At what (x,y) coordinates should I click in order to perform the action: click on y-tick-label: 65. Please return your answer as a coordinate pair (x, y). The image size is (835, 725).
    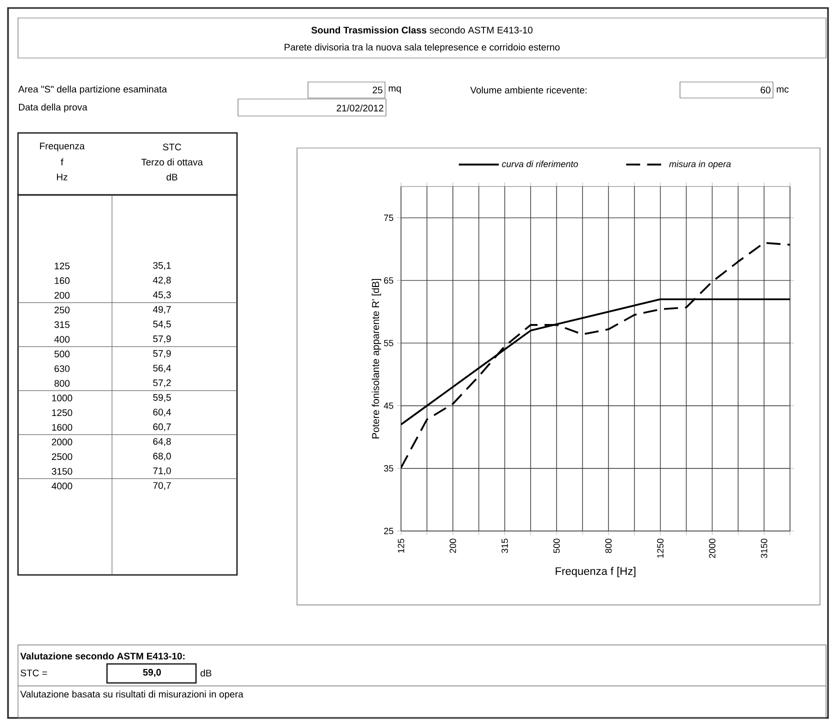
    Looking at the image, I should click on (389, 280).